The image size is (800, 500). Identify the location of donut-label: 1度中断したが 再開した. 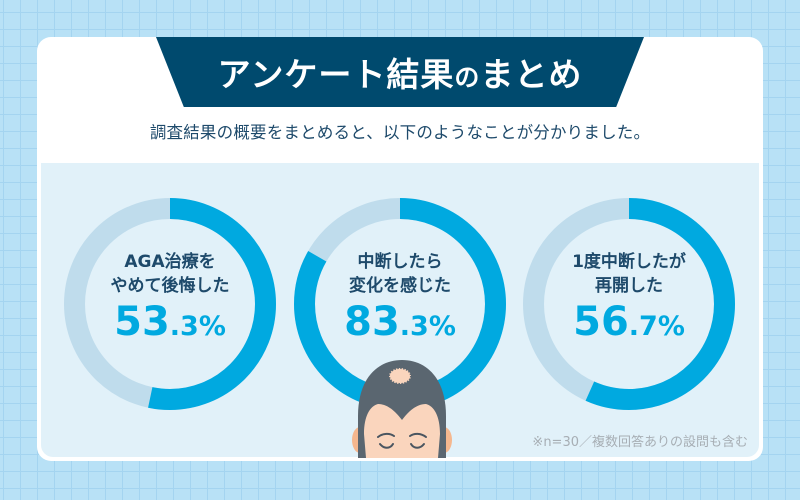
(629, 274).